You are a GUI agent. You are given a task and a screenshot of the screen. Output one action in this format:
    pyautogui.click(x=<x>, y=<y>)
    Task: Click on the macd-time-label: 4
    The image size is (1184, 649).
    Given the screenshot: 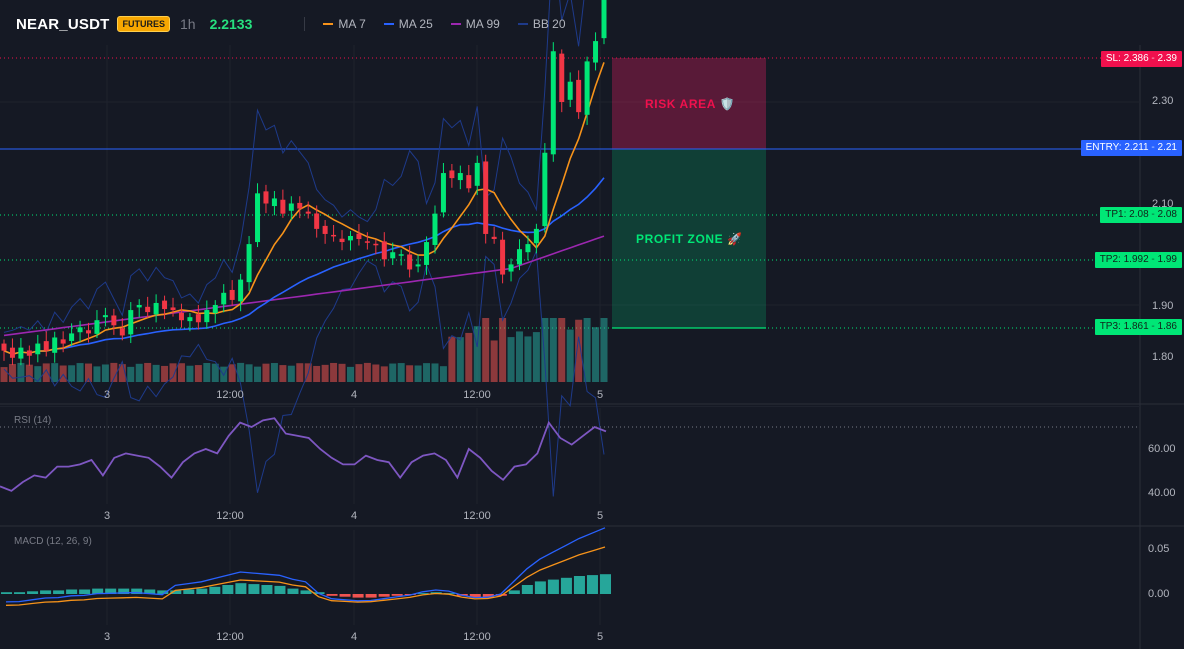 What is the action you would take?
    pyautogui.click(x=354, y=637)
    